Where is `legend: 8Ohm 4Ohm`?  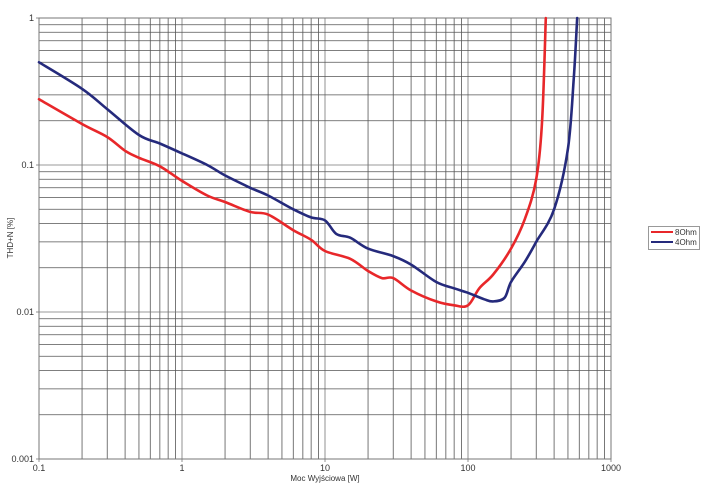 legend: 8Ohm 4Ohm is located at coordinates (674, 238).